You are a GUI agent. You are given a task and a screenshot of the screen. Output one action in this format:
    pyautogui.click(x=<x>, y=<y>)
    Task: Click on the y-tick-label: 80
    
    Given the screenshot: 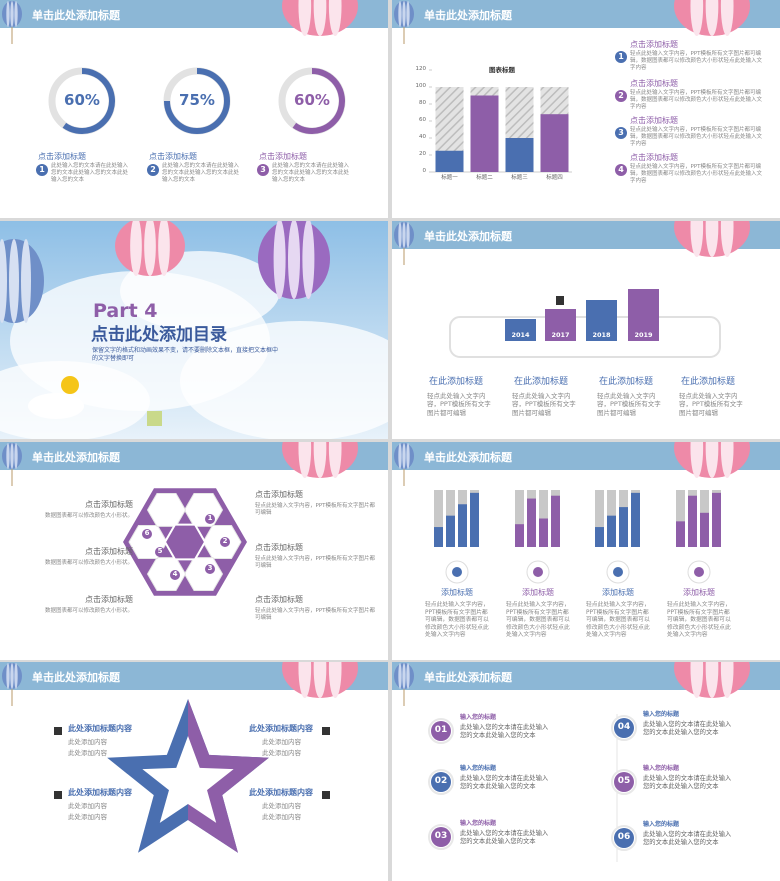 What is the action you would take?
    pyautogui.click(x=422, y=103)
    